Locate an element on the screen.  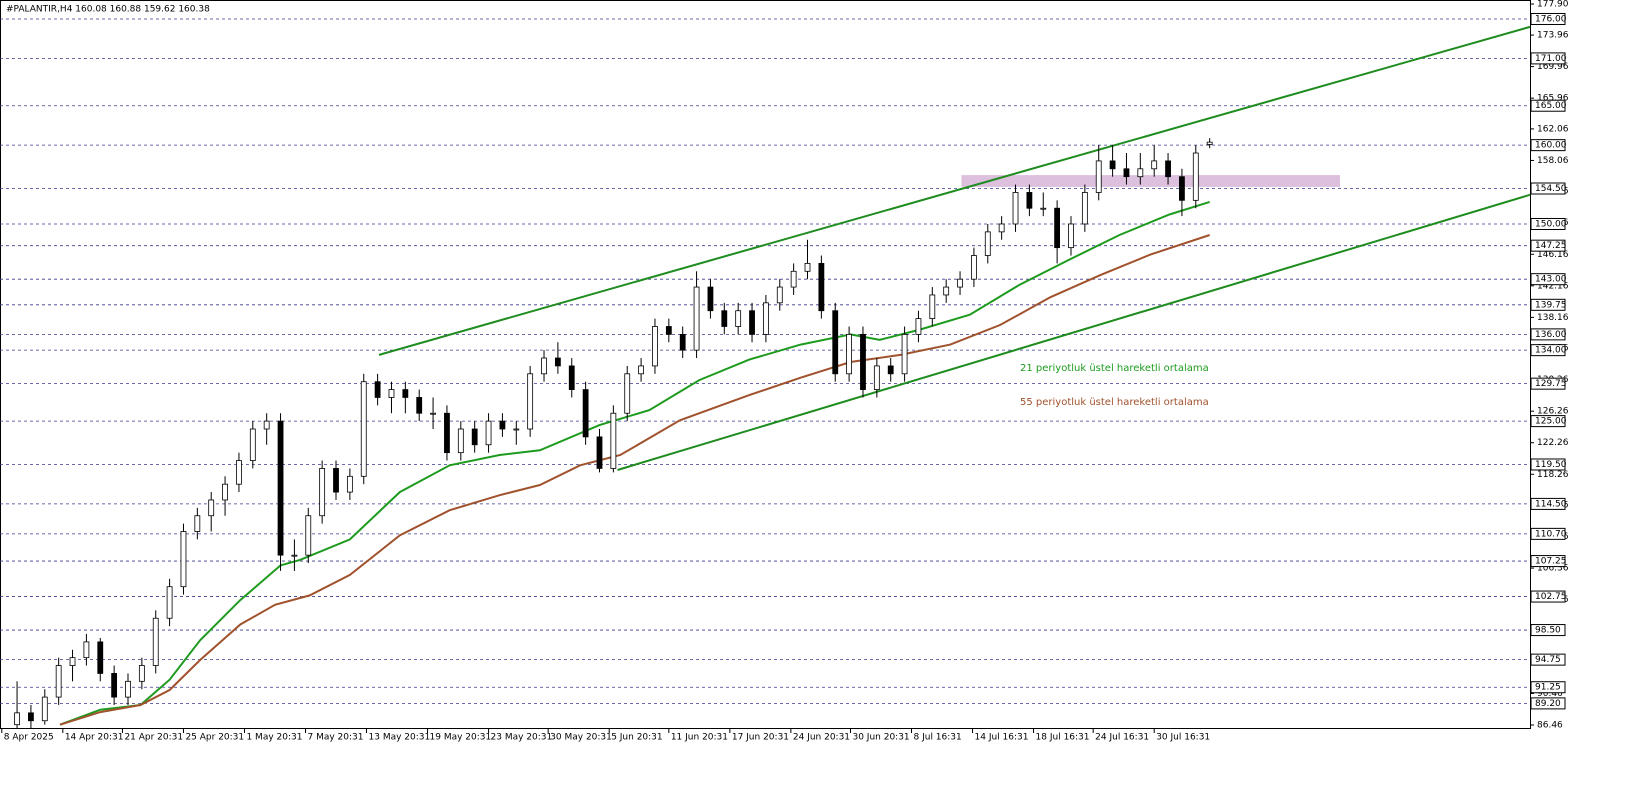
x-tick-label: 24 Jun 20:31 is located at coordinates (821, 738).